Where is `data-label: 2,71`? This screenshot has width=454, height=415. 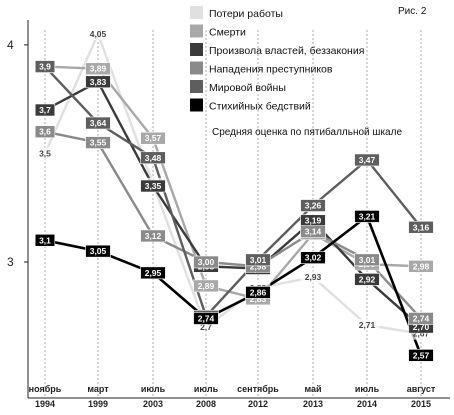
data-label: 2,71 is located at coordinates (367, 324).